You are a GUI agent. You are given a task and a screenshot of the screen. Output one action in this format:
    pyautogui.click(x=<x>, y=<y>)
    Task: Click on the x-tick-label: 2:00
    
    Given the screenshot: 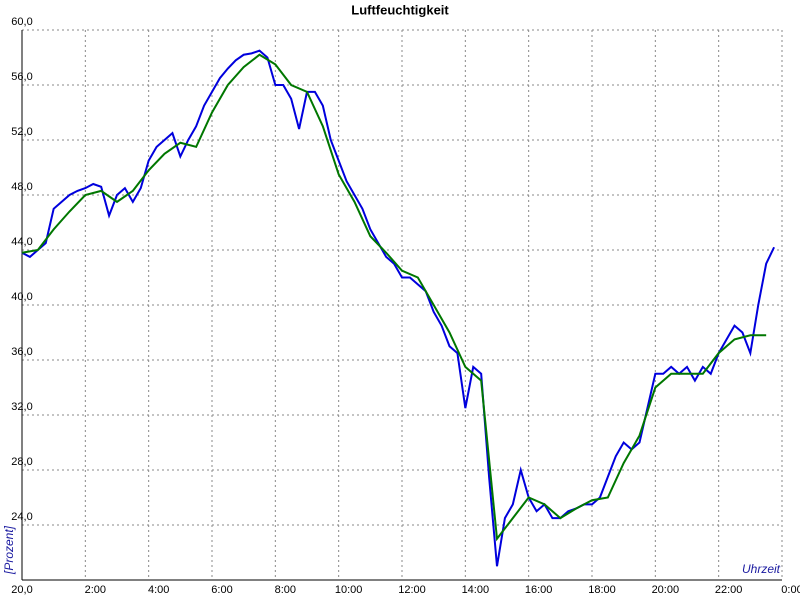 What is the action you would take?
    pyautogui.click(x=95, y=590)
    